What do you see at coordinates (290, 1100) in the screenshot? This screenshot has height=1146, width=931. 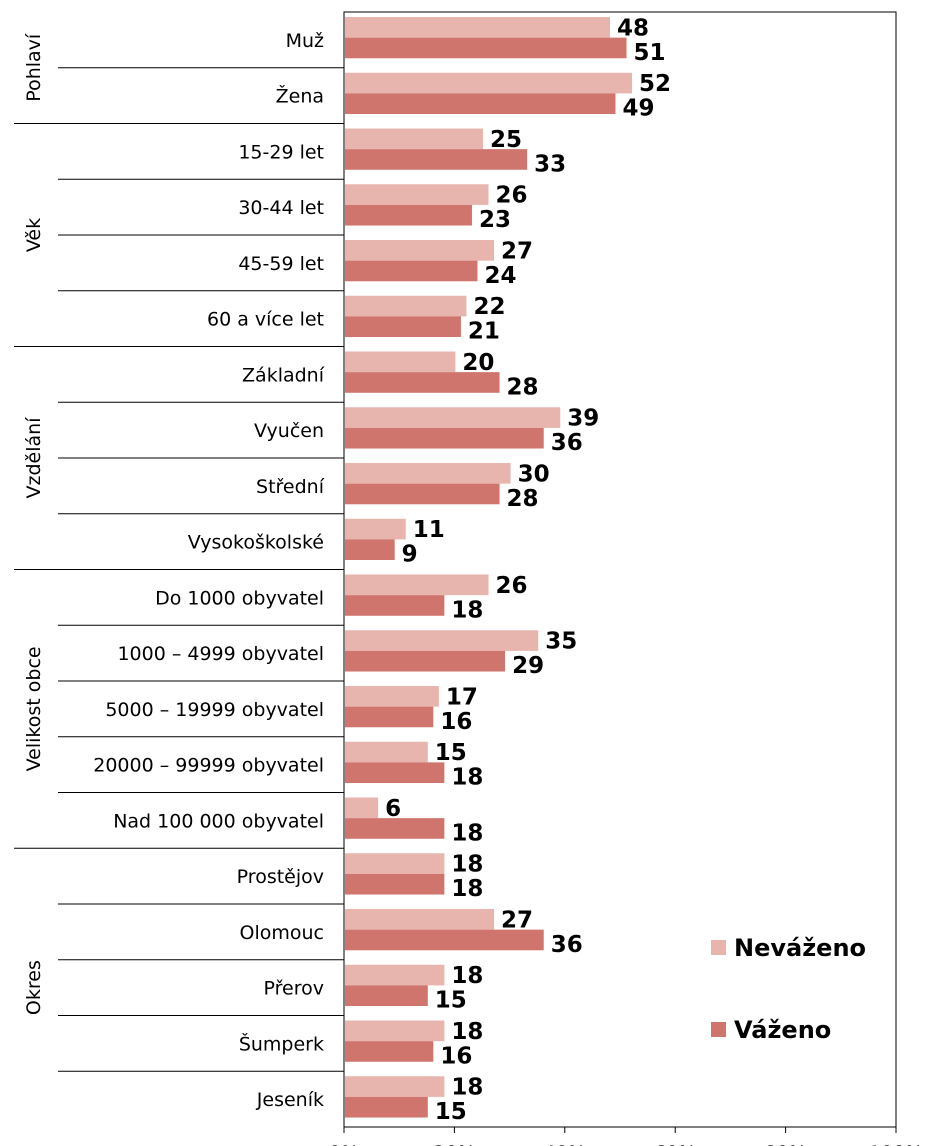 I see `category-label: Jeseník` at bounding box center [290, 1100].